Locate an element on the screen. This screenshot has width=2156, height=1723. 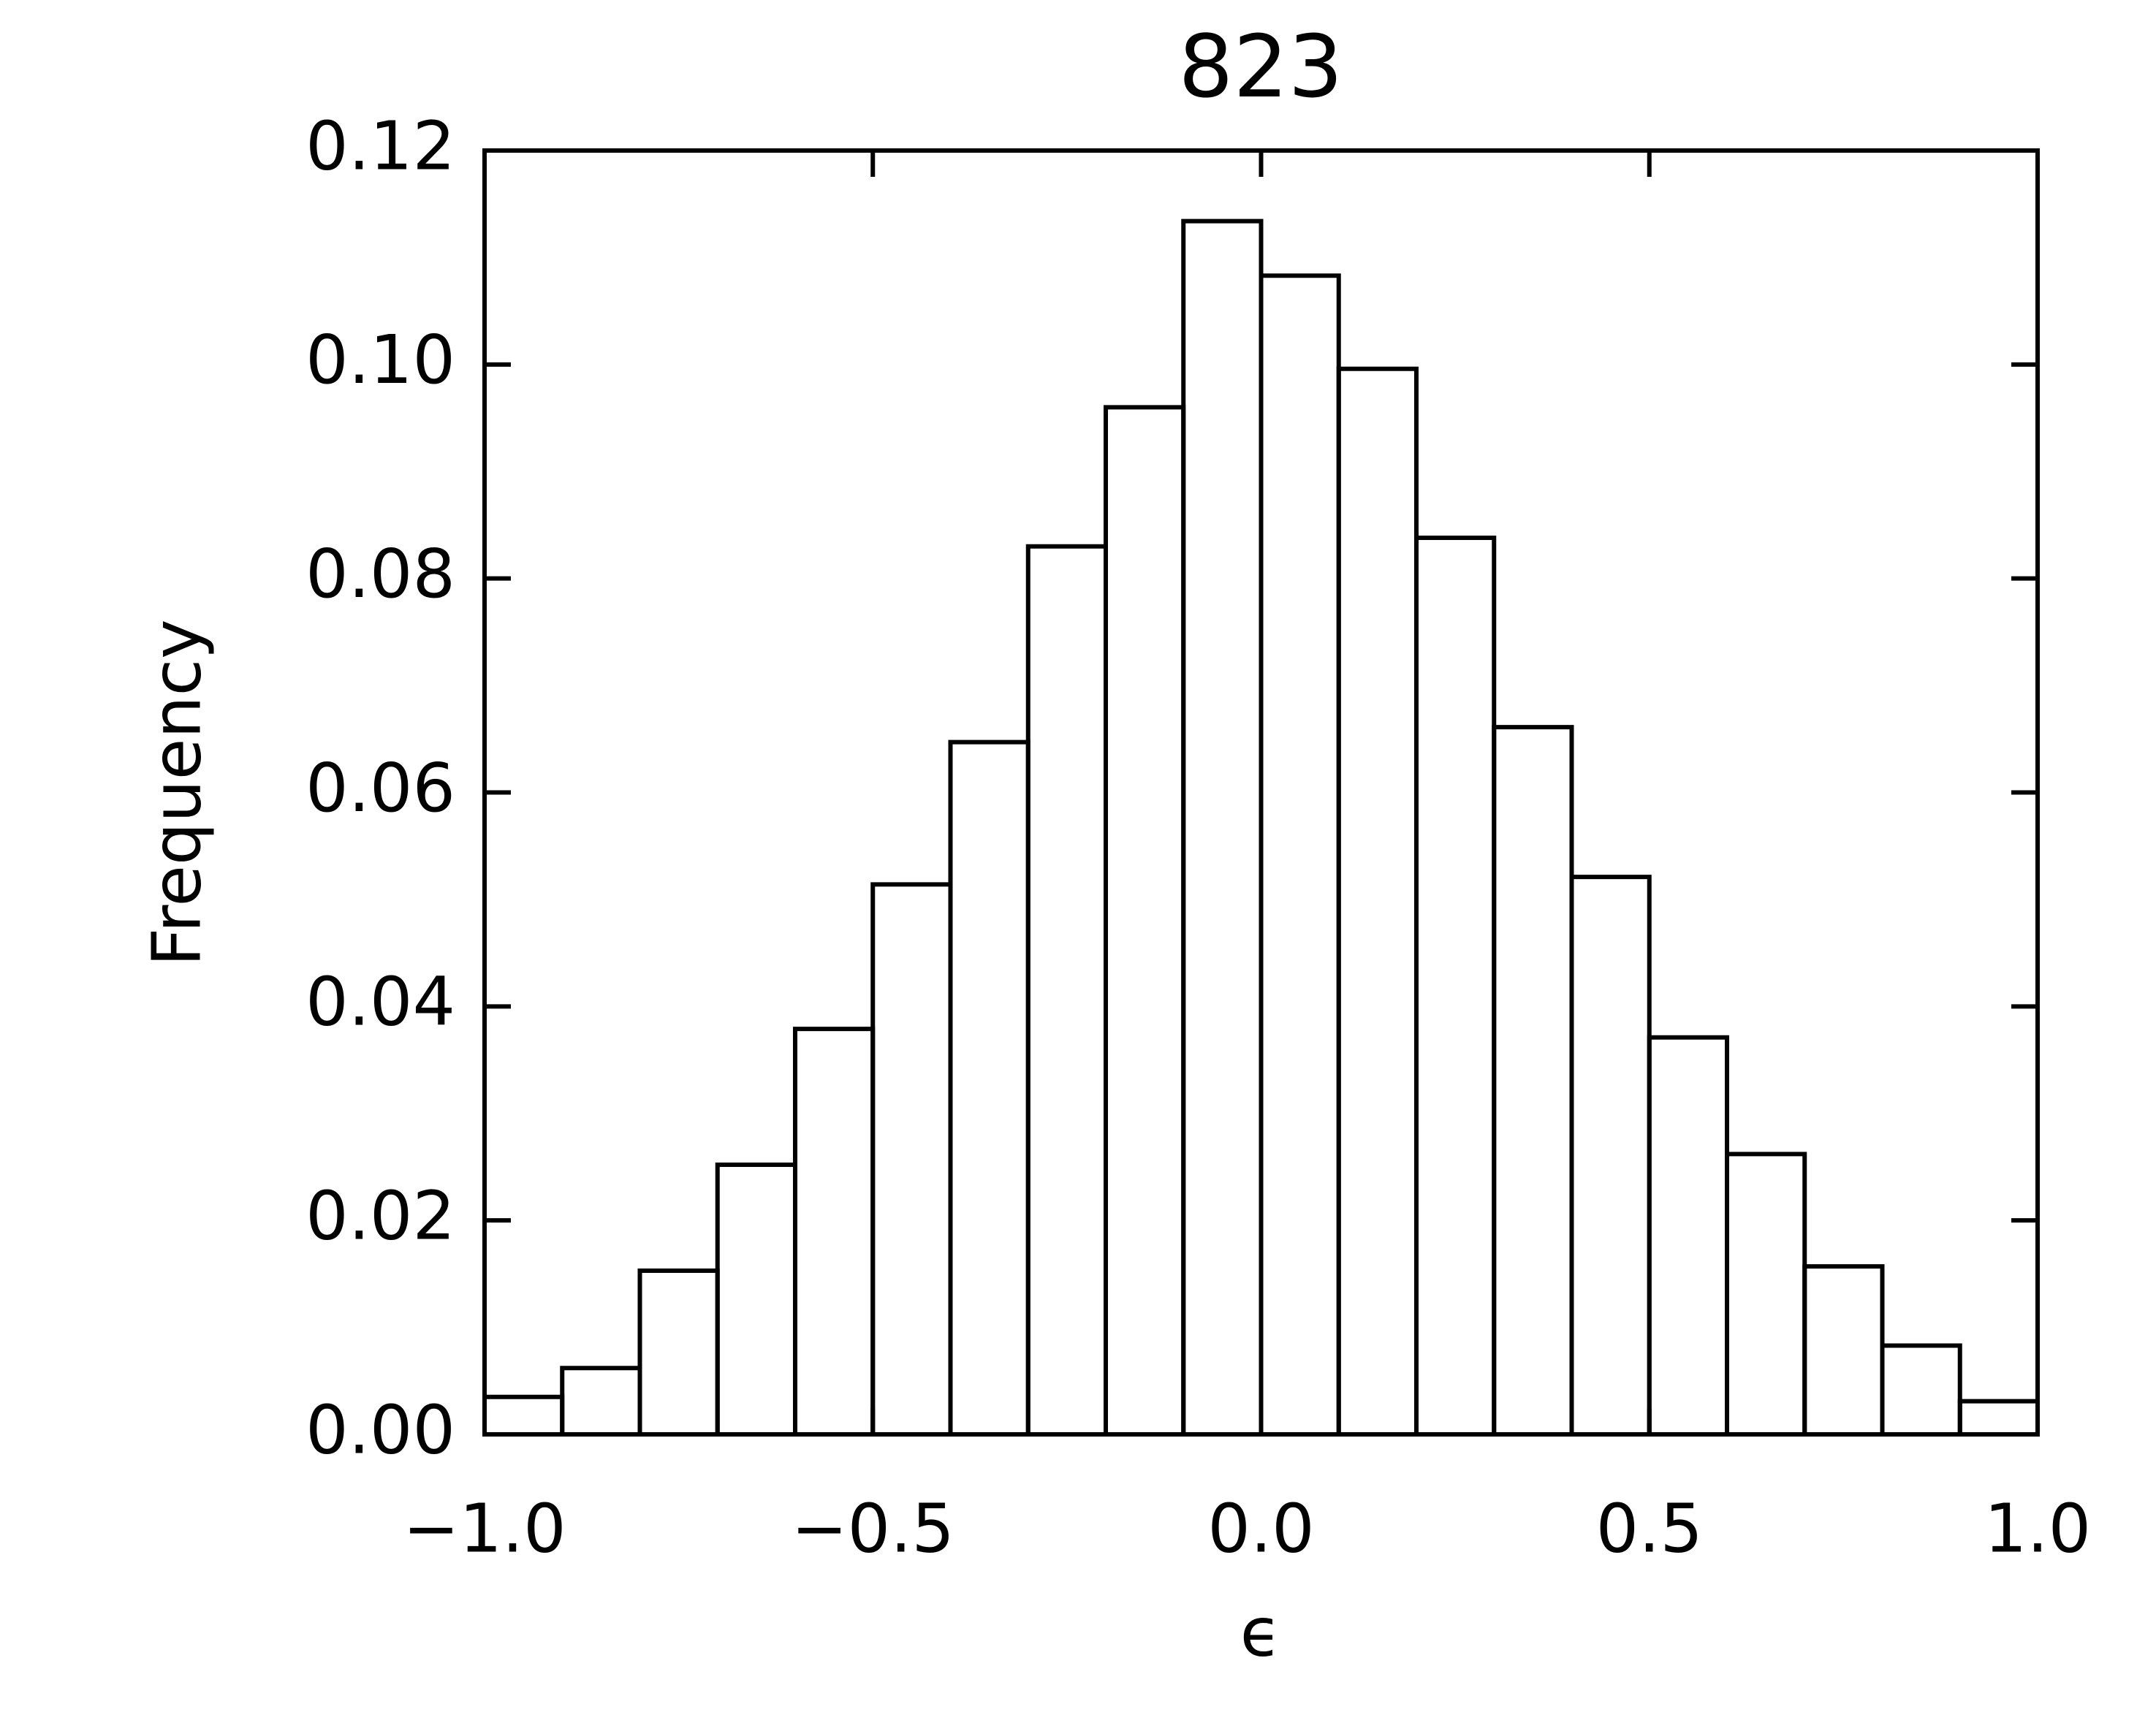
x-axis-label: ϵ is located at coordinates (1261, 1632).